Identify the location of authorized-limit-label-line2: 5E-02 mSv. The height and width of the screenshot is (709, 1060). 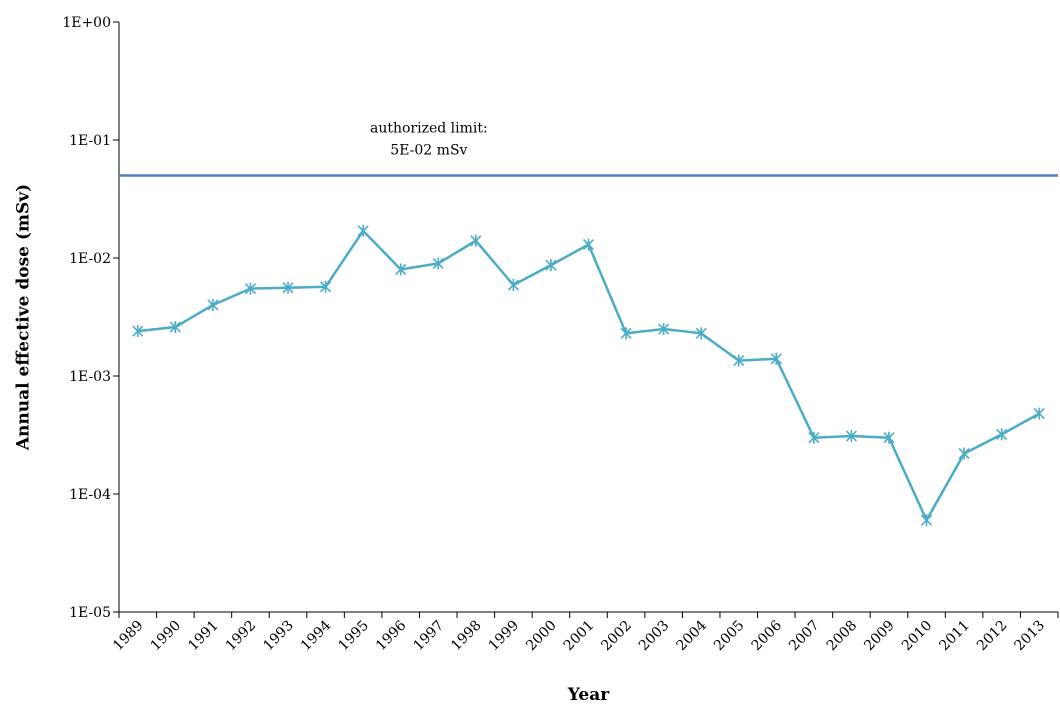
(428, 151).